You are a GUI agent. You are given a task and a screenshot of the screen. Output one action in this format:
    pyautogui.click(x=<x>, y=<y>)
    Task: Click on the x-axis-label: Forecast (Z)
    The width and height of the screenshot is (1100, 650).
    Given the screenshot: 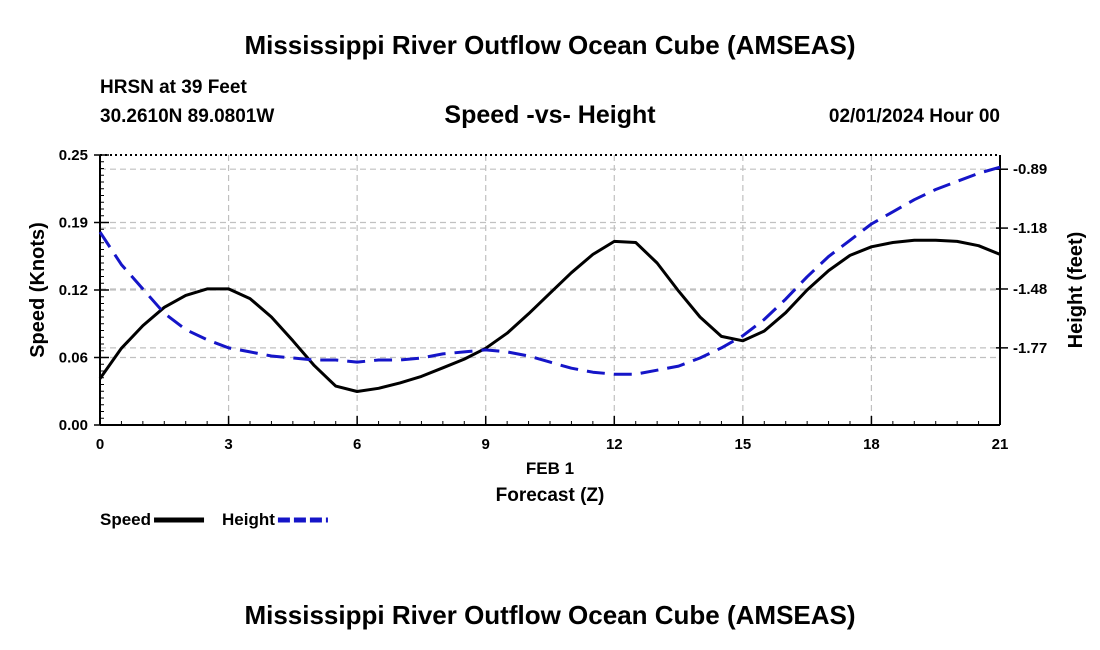 What is the action you would take?
    pyautogui.click(x=550, y=495)
    